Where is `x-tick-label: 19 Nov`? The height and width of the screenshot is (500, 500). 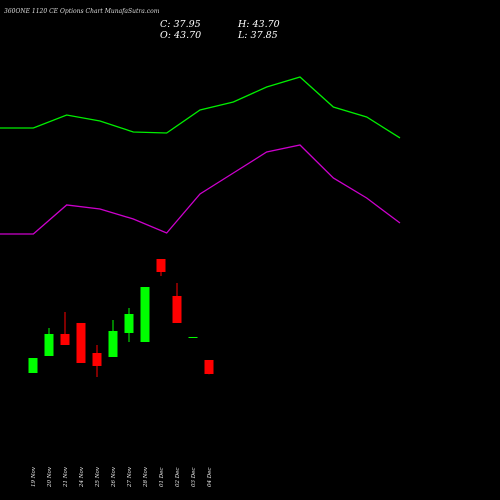
x-tick-label: 19 Nov is located at coordinates (34, 476).